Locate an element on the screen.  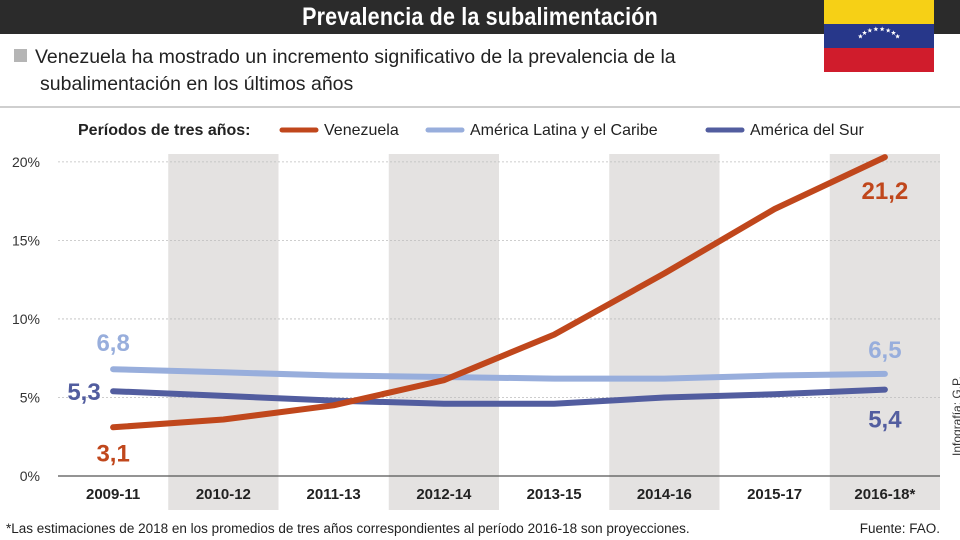
venezuela-flag-icon is located at coordinates (879, 36).